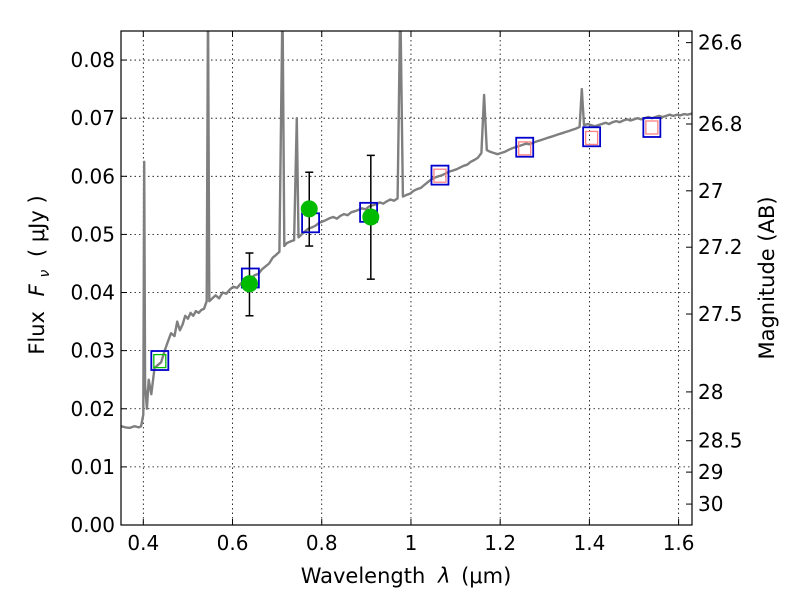  I want to click on mag-tick-label: 27, so click(710, 191).